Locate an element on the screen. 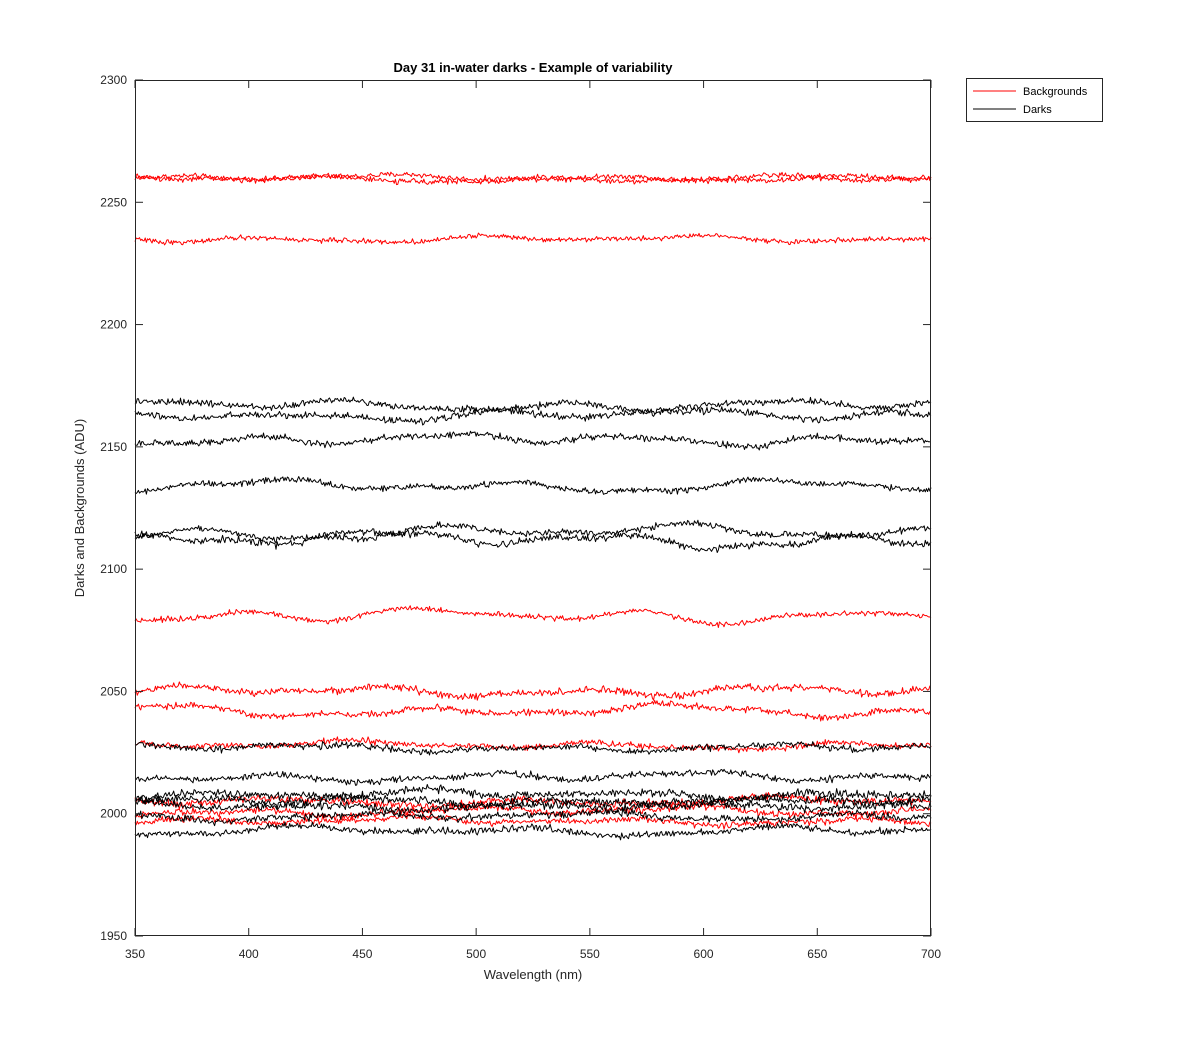 Image resolution: width=1200 pixels, height=1050 pixels. y-tick-label: 2000 is located at coordinates (113, 814).